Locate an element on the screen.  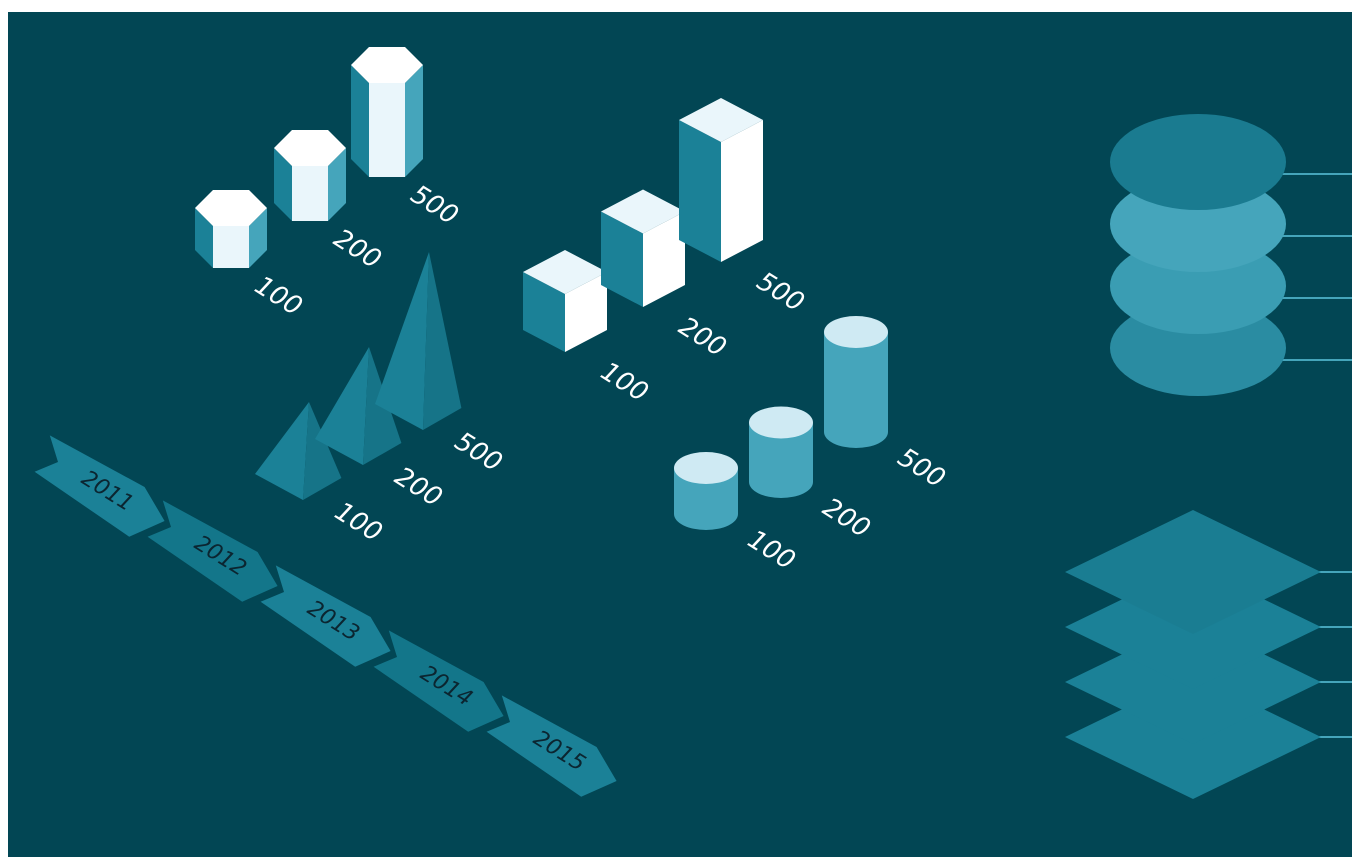
timeline-segment: 2015 is located at coordinates (551, 746).